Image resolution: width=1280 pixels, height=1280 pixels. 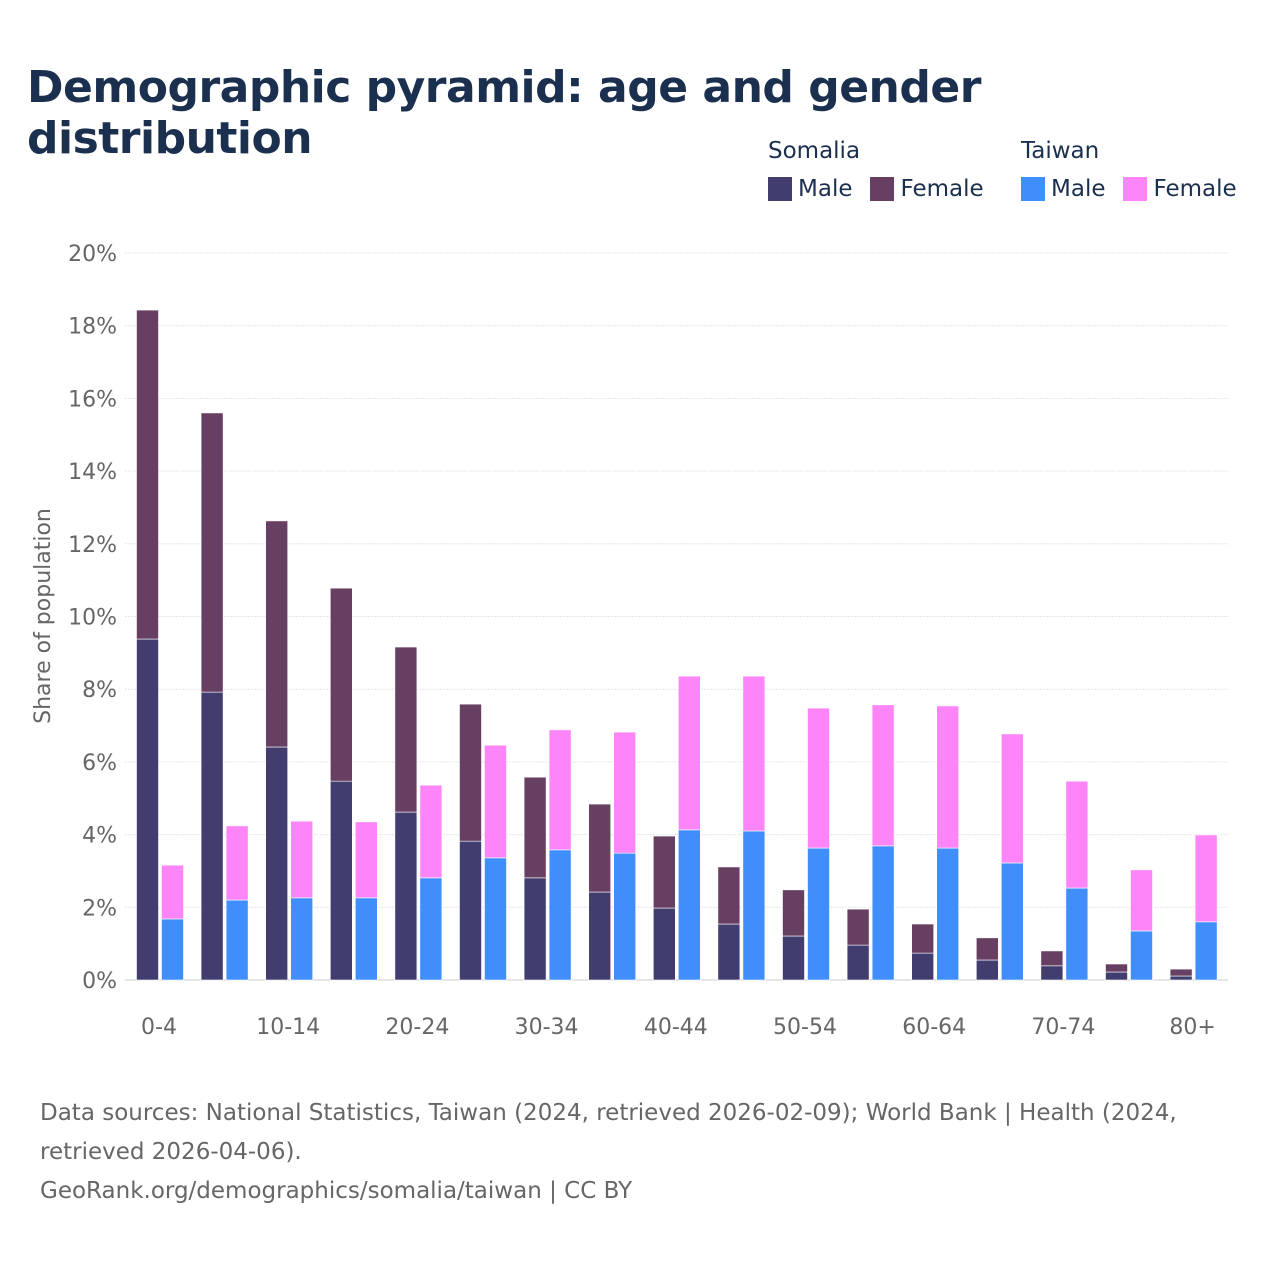 I want to click on x-tick-label: 60-64, so click(x=934, y=1027).